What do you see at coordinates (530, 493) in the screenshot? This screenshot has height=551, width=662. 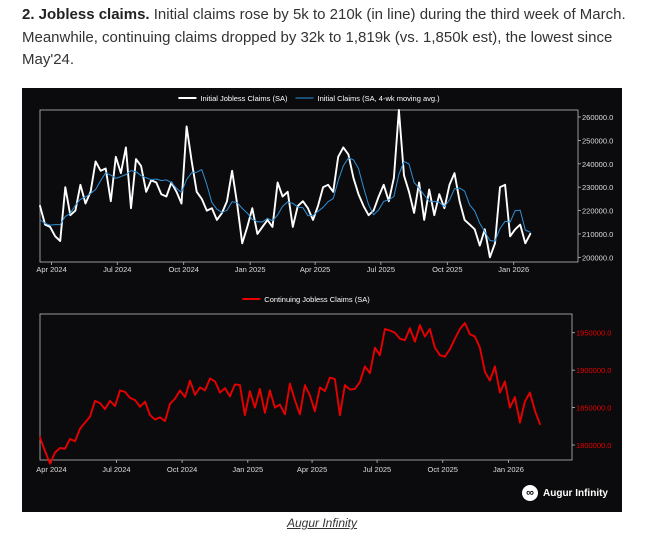 I see `infinity-logo-icon: ∞` at bounding box center [530, 493].